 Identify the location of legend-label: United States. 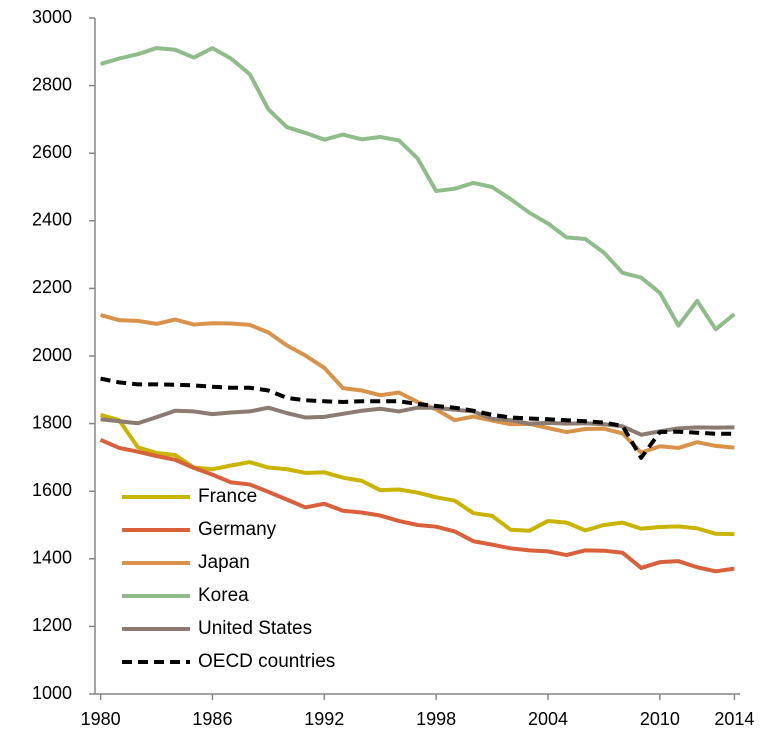
(255, 628).